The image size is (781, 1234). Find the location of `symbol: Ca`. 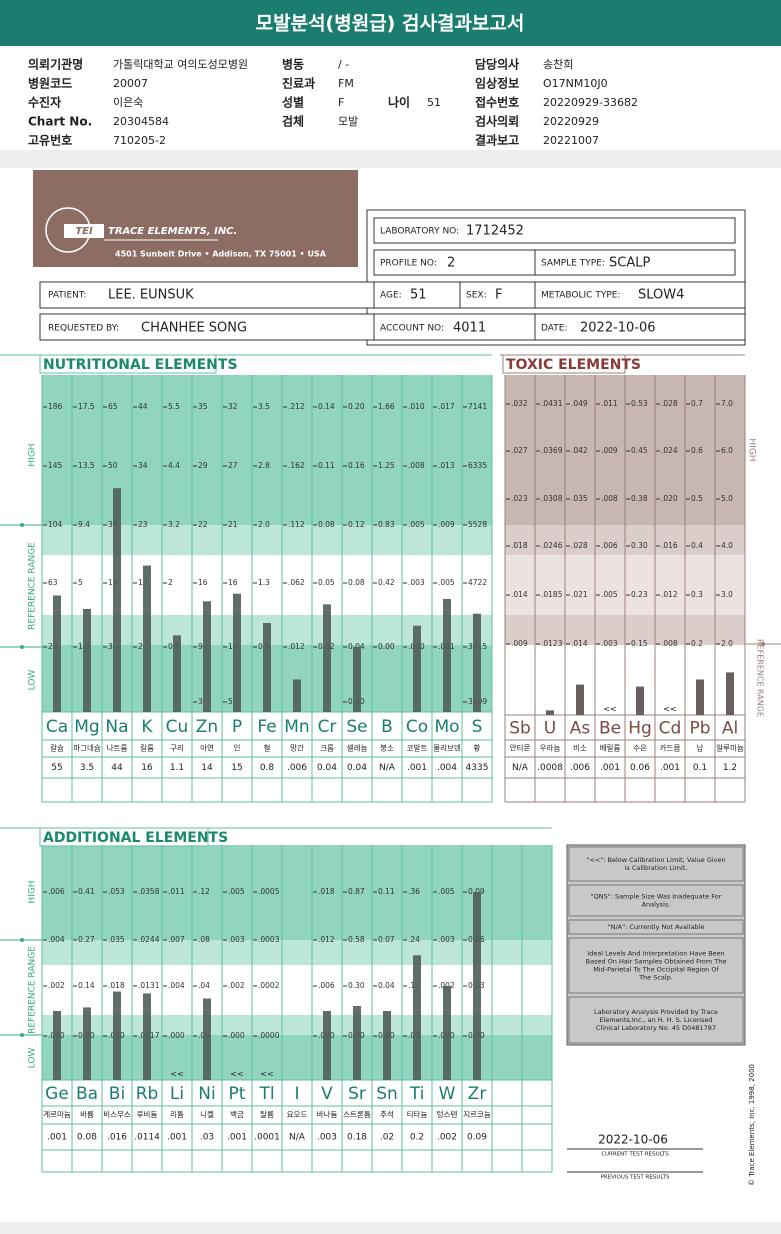

symbol: Ca is located at coordinates (57, 727).